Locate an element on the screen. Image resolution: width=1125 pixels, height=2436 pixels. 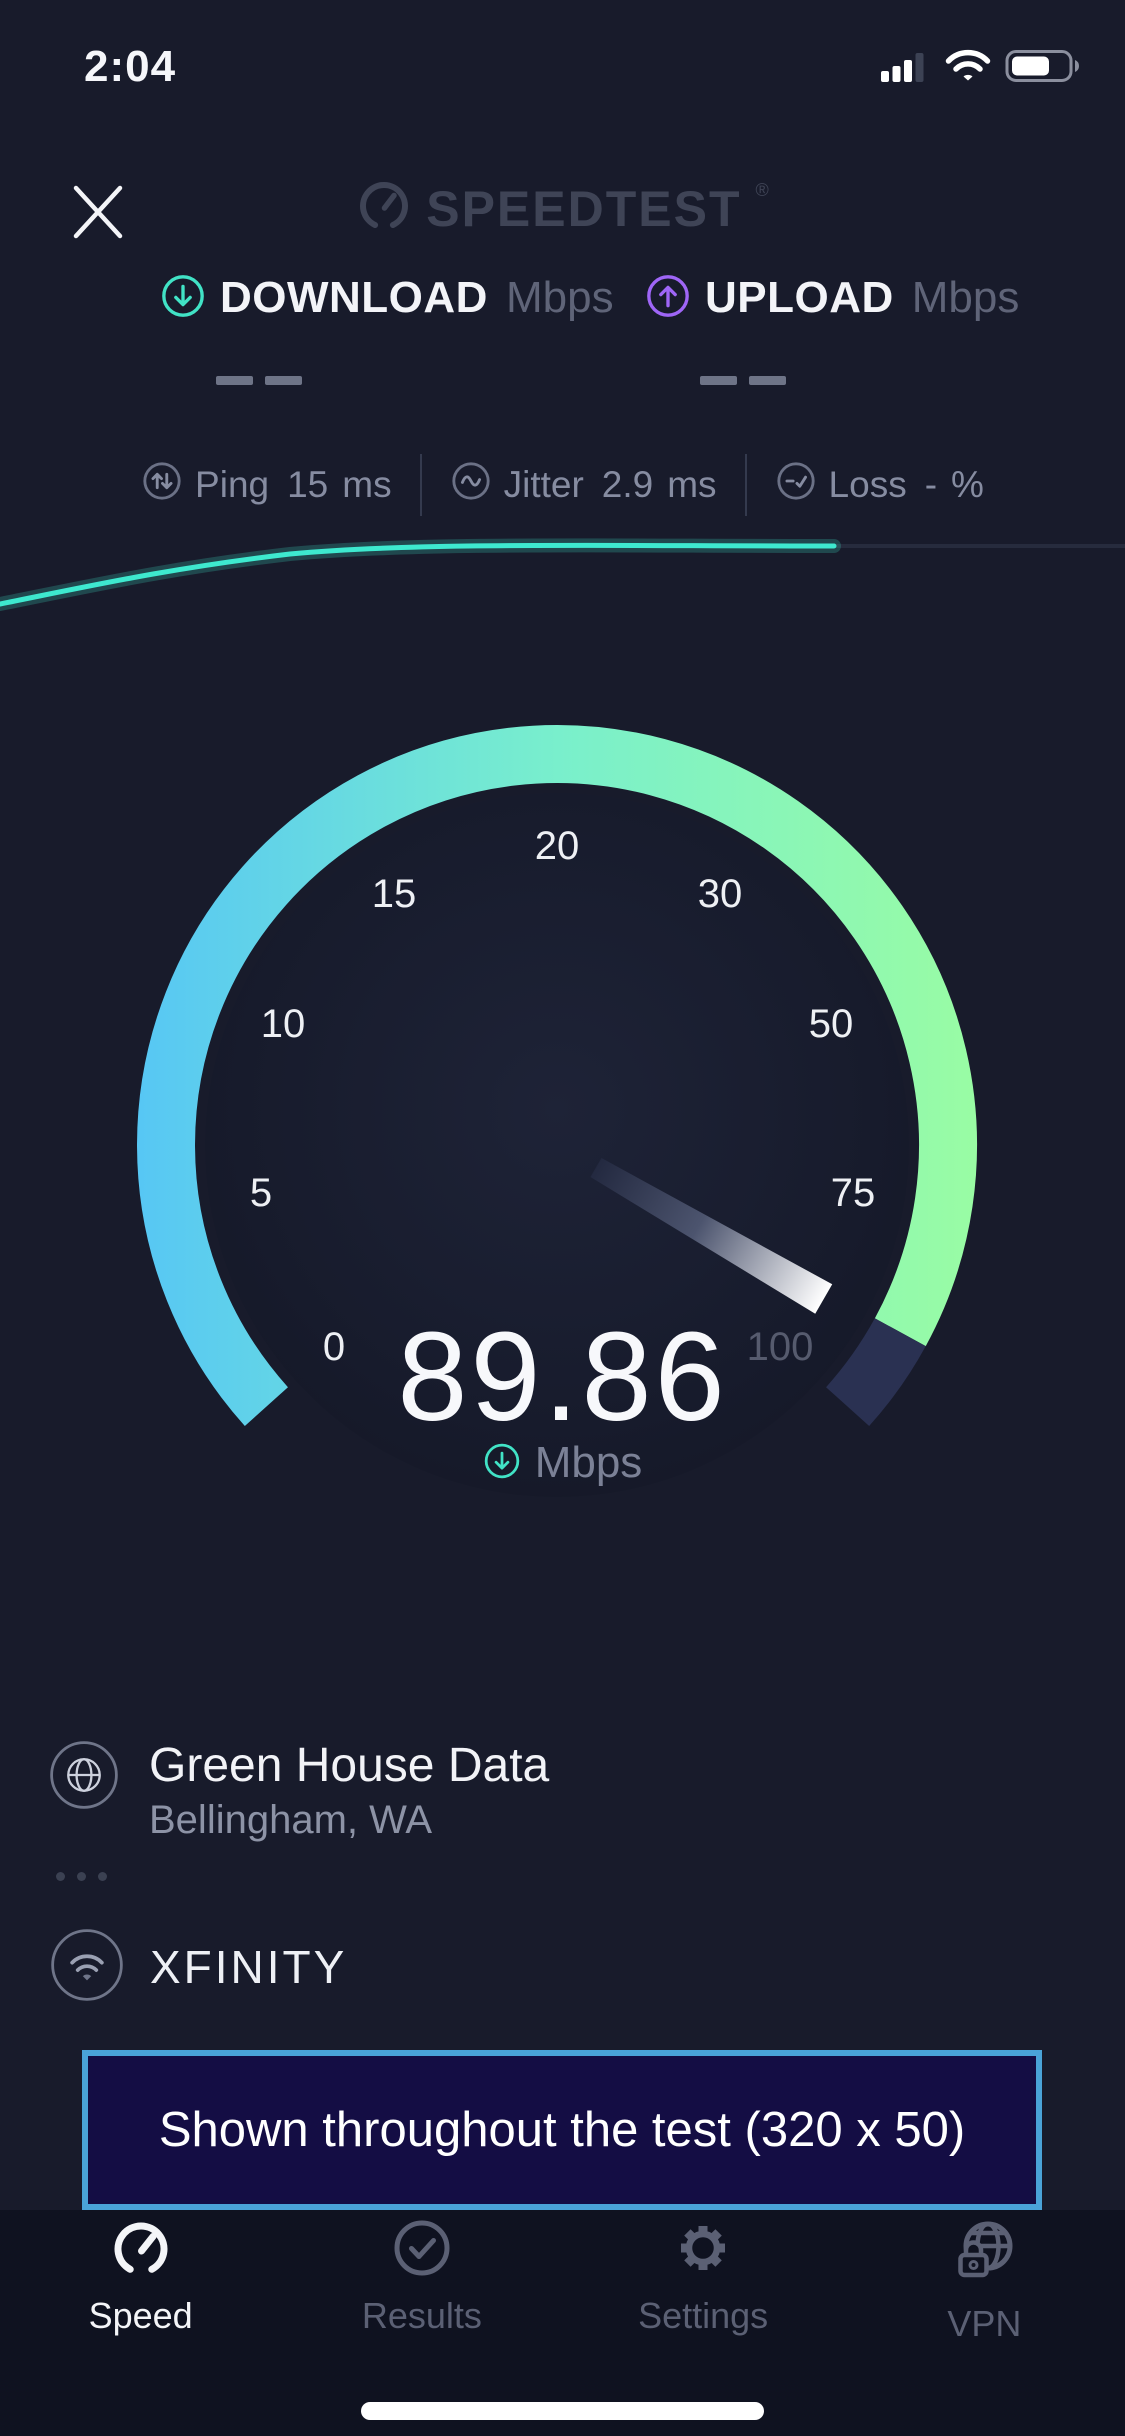
server-name: Green House Data is located at coordinates (349, 1765).